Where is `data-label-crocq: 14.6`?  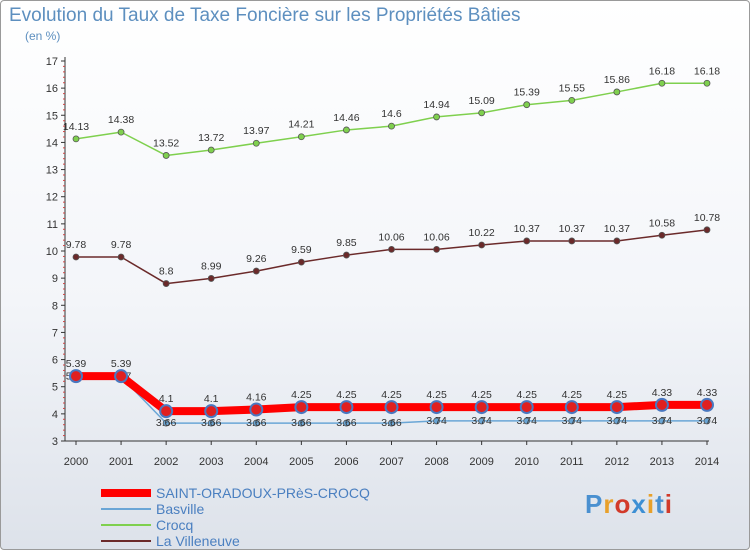 data-label-crocq: 14.6 is located at coordinates (391, 114).